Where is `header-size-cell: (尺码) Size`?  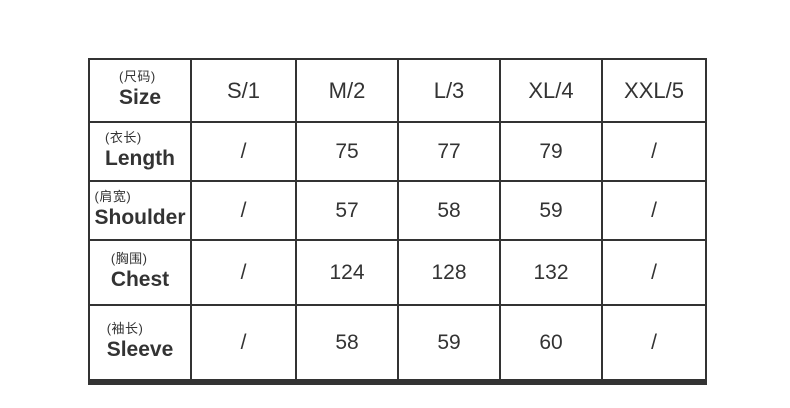 header-size-cell: (尺码) Size is located at coordinates (140, 90).